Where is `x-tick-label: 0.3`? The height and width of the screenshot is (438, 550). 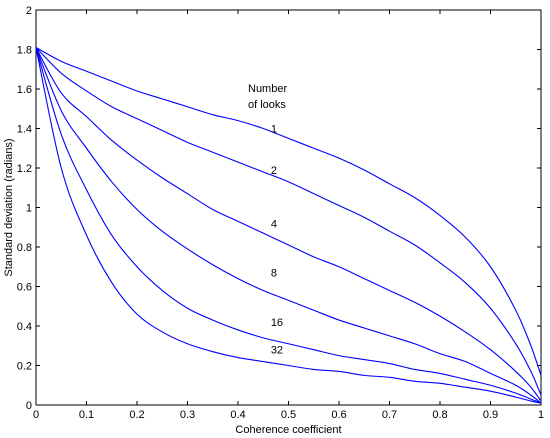
x-tick-label: 0.3 is located at coordinates (187, 415).